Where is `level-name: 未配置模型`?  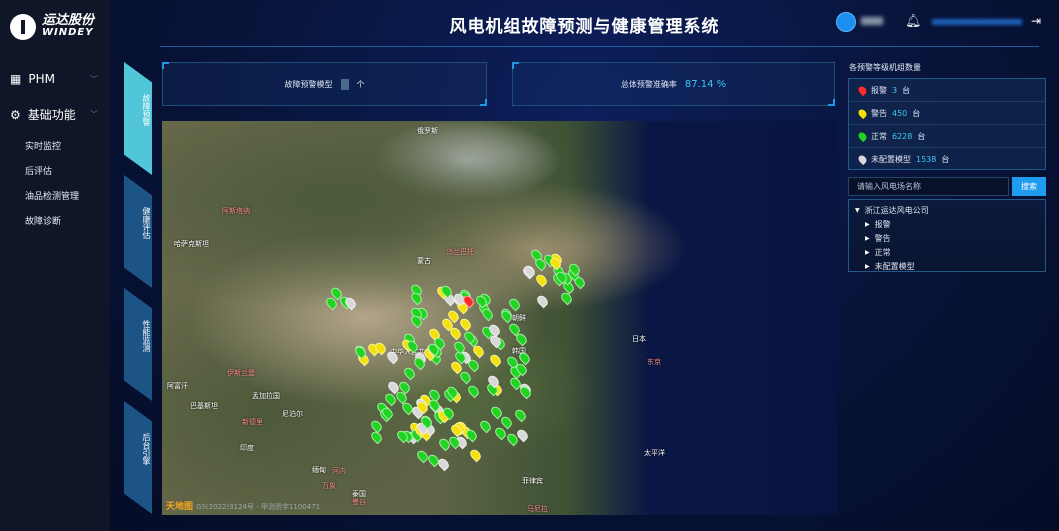
level-name: 未配置模型 is located at coordinates (891, 159).